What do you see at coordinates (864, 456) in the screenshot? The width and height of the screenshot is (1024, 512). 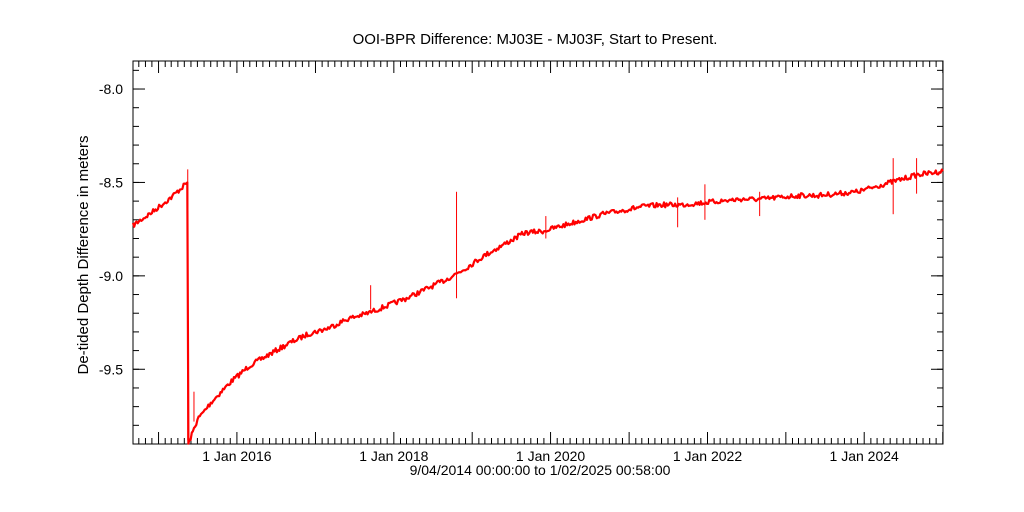 I see `x-tick-label: 1 Jan 2024` at bounding box center [864, 456].